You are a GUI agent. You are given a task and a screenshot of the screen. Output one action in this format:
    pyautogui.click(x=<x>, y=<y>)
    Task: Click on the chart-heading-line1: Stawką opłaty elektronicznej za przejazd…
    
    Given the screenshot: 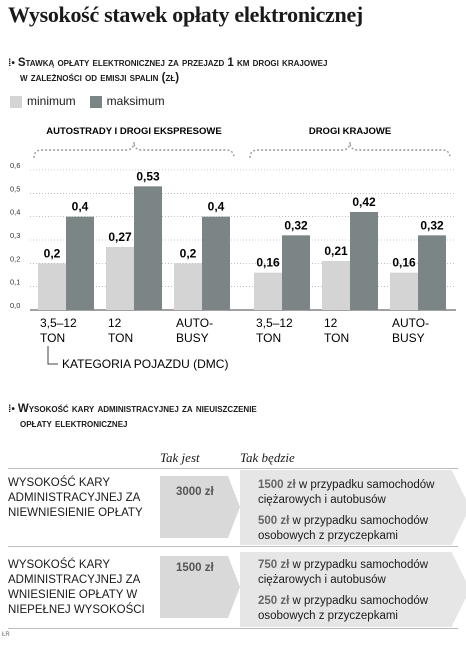 What is the action you would take?
    pyautogui.click(x=172, y=63)
    